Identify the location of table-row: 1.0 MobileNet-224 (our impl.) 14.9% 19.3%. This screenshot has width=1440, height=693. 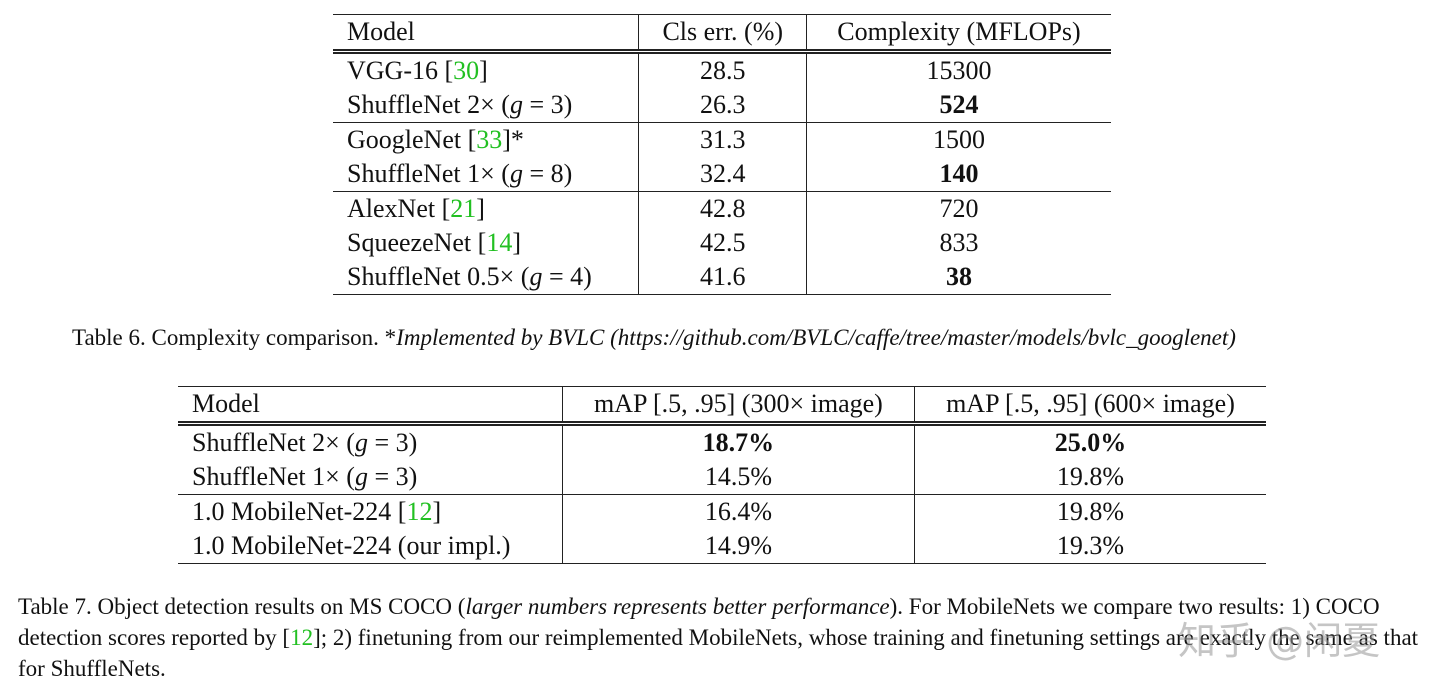
(722, 546).